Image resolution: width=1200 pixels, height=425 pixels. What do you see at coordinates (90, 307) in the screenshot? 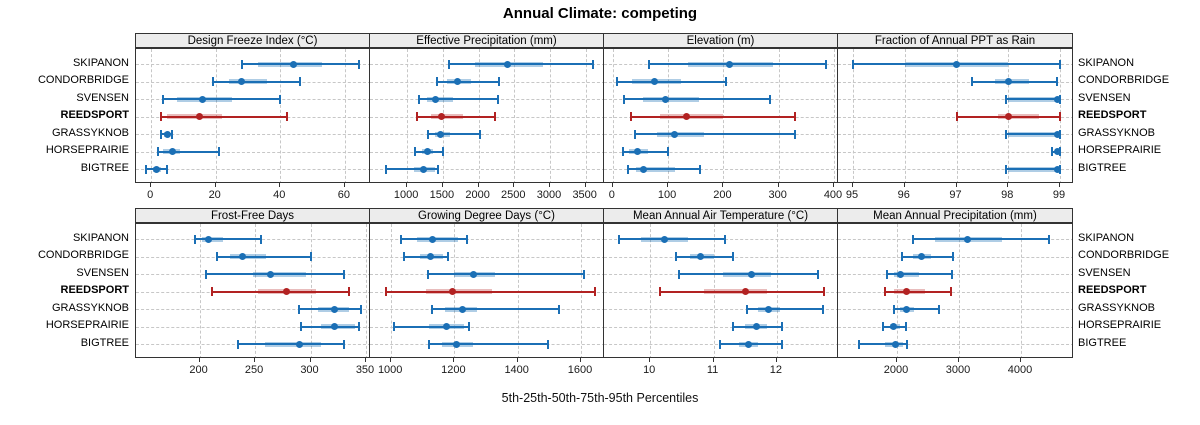
I see `station-label-left: GRASSYKNOB` at bounding box center [90, 307].